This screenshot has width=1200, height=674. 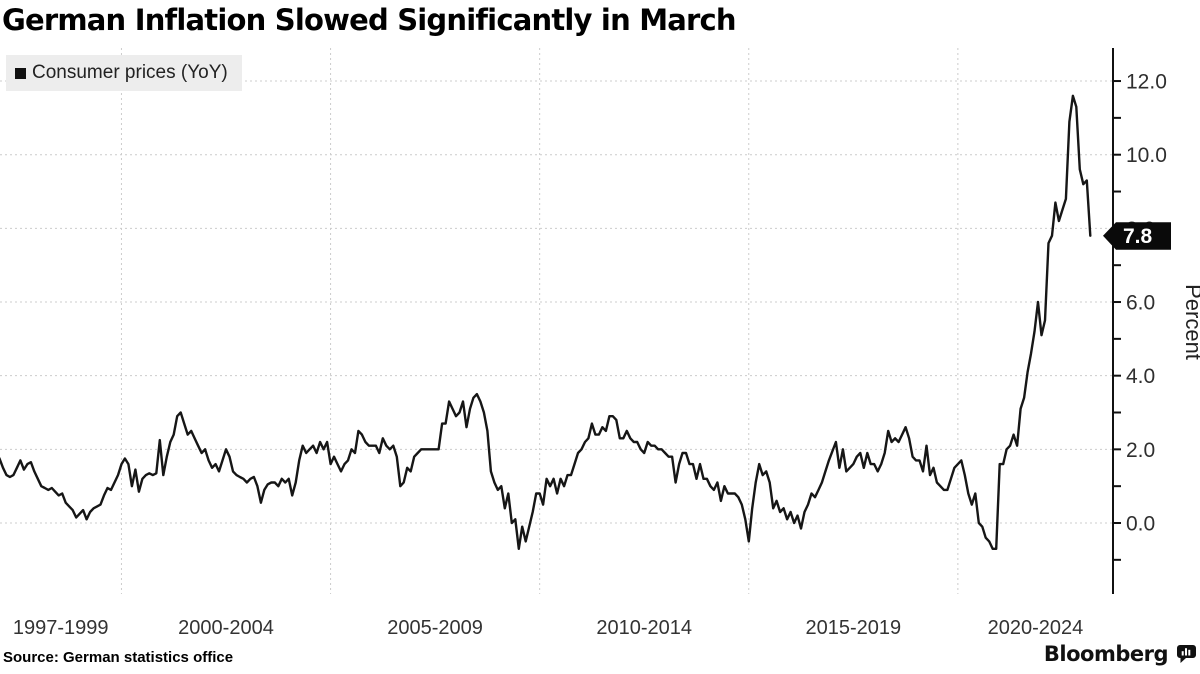 I want to click on y-tick-label: 2.0, so click(x=1140, y=450).